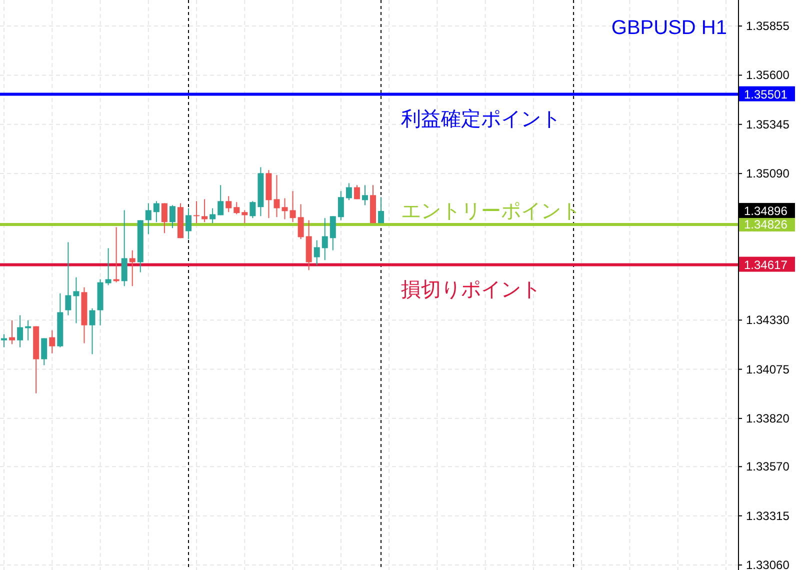 The image size is (803, 570). I want to click on ref-line-label: 損切りポイント, so click(471, 288).